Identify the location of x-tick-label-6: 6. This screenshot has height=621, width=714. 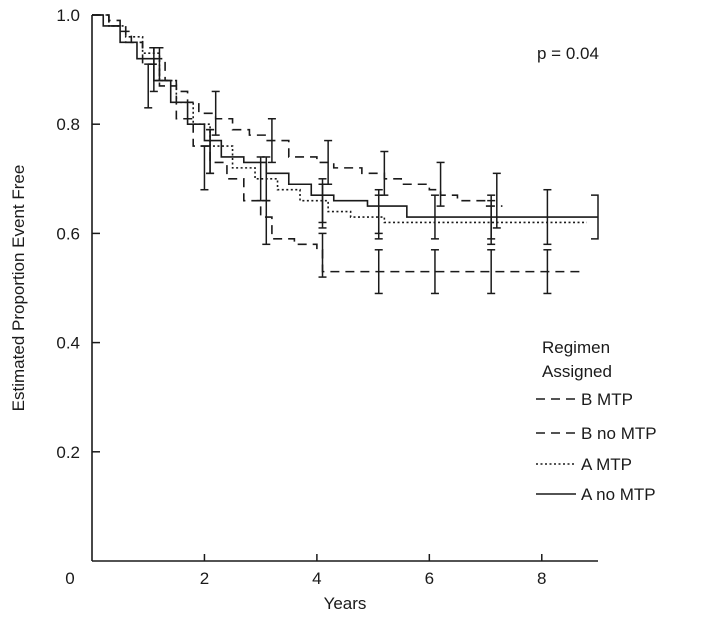
(429, 578).